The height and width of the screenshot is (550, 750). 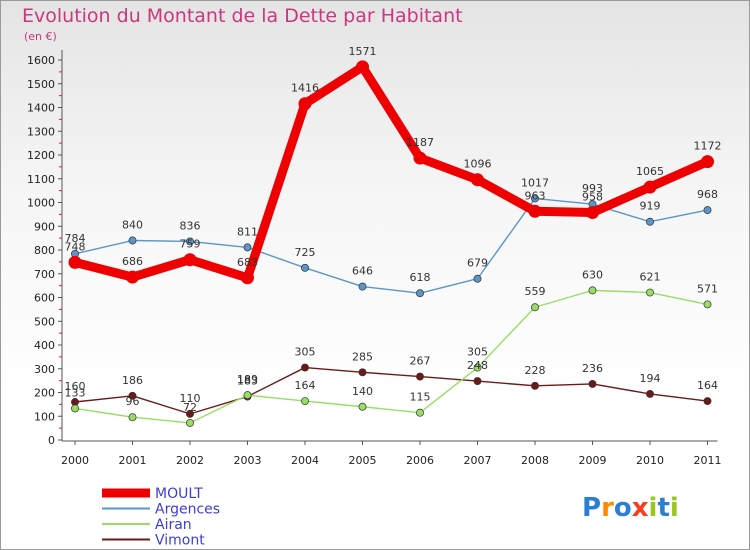 I want to click on data-label: 618, so click(x=420, y=277).